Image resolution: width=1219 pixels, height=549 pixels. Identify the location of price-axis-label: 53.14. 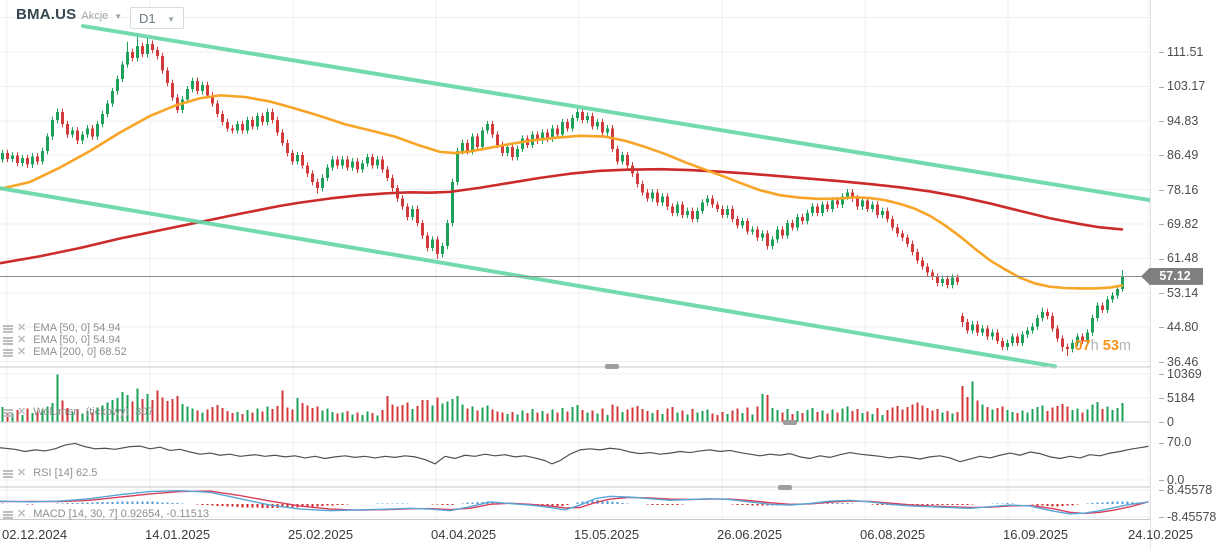
(1178, 293).